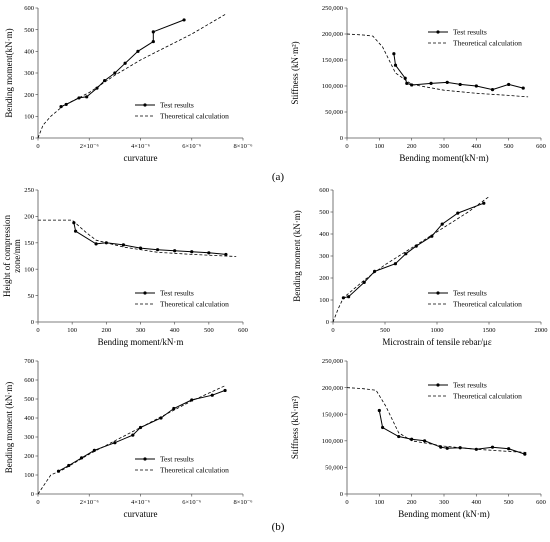 Image resolution: width=550 pixels, height=542 pixels. What do you see at coordinates (29, 117) in the screenshot?
I see `y-tick-label: 100` at bounding box center [29, 117].